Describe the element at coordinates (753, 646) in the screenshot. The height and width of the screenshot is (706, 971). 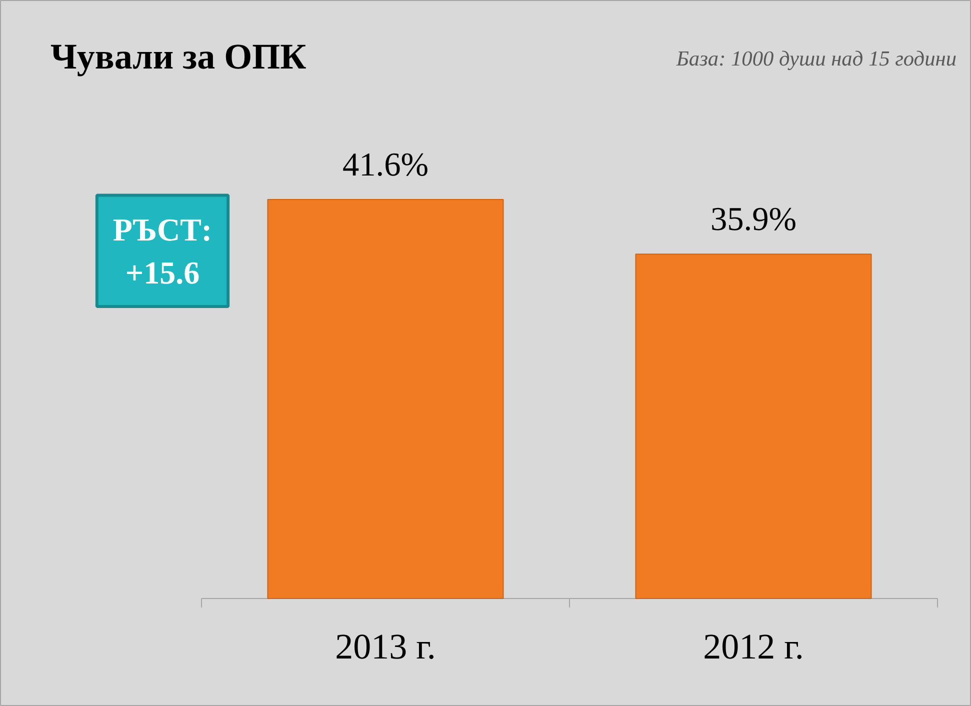
I see `x-tick-label: 2012 г.` at that location.